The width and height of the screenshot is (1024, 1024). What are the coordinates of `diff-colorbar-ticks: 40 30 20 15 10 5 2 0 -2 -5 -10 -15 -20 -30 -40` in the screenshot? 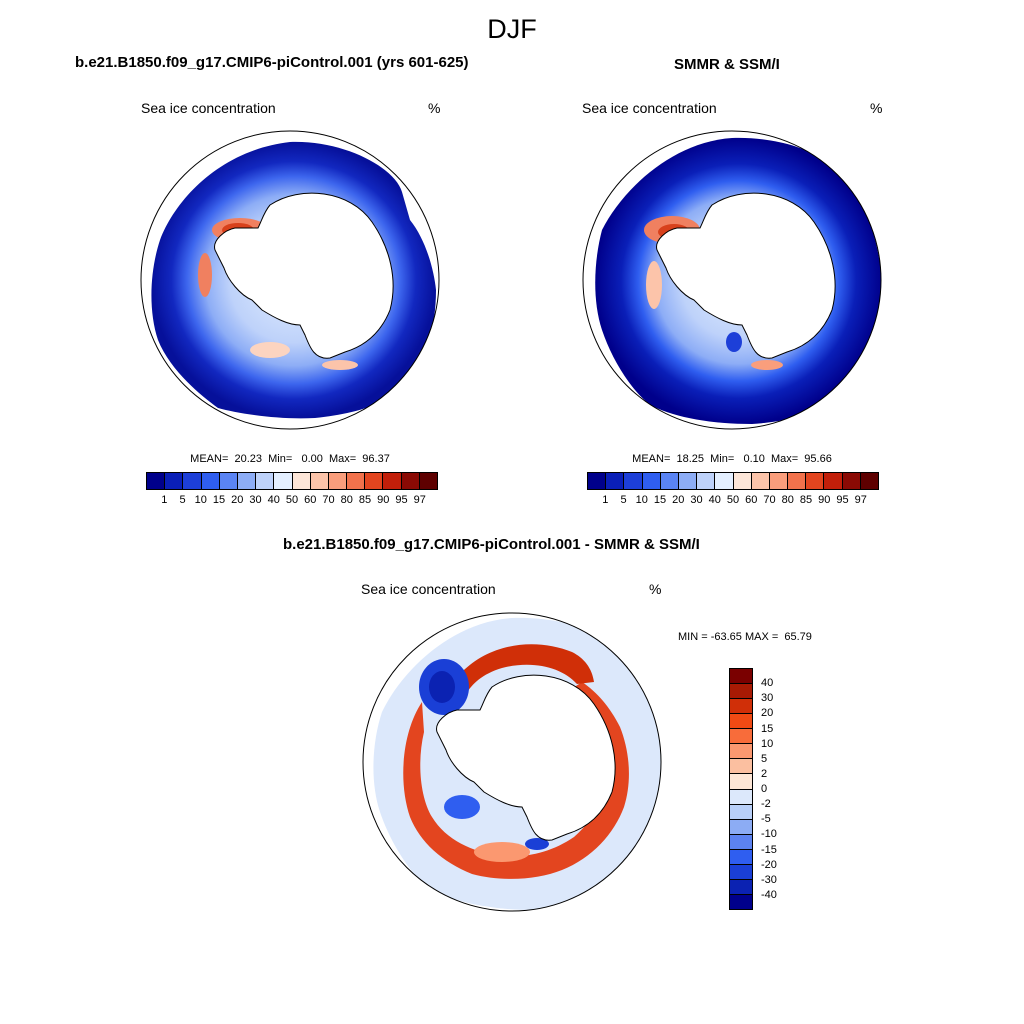 It's located at (781, 789).